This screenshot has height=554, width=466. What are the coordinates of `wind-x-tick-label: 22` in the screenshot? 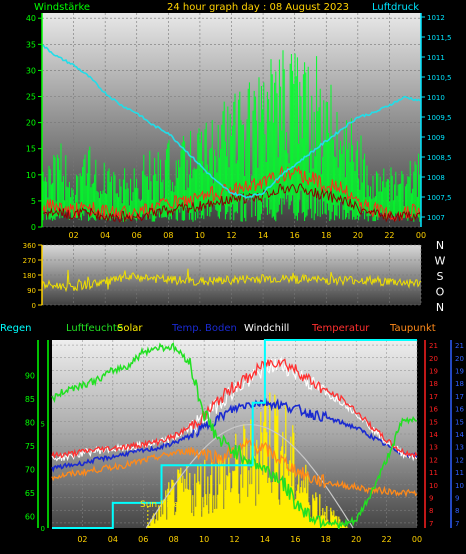 It's located at (389, 235).